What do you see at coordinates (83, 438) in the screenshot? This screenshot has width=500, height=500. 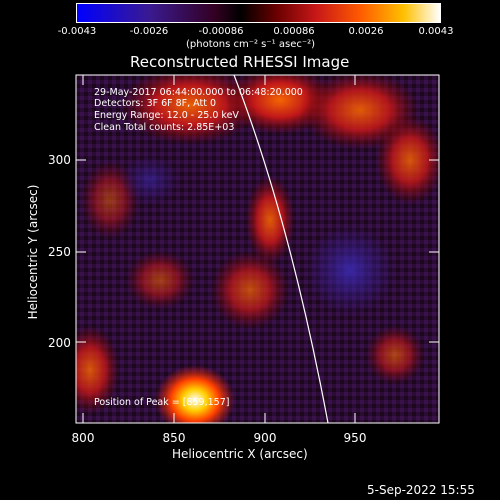 I see `x-tick-label: 800` at bounding box center [83, 438].